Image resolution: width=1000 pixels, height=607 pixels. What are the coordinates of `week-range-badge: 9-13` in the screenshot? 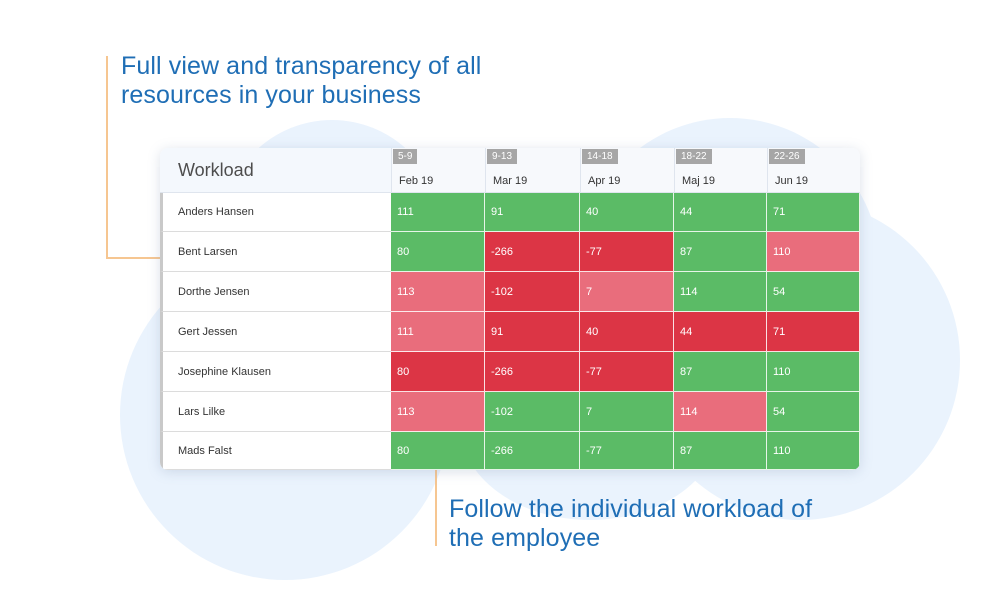 It's located at (502, 156).